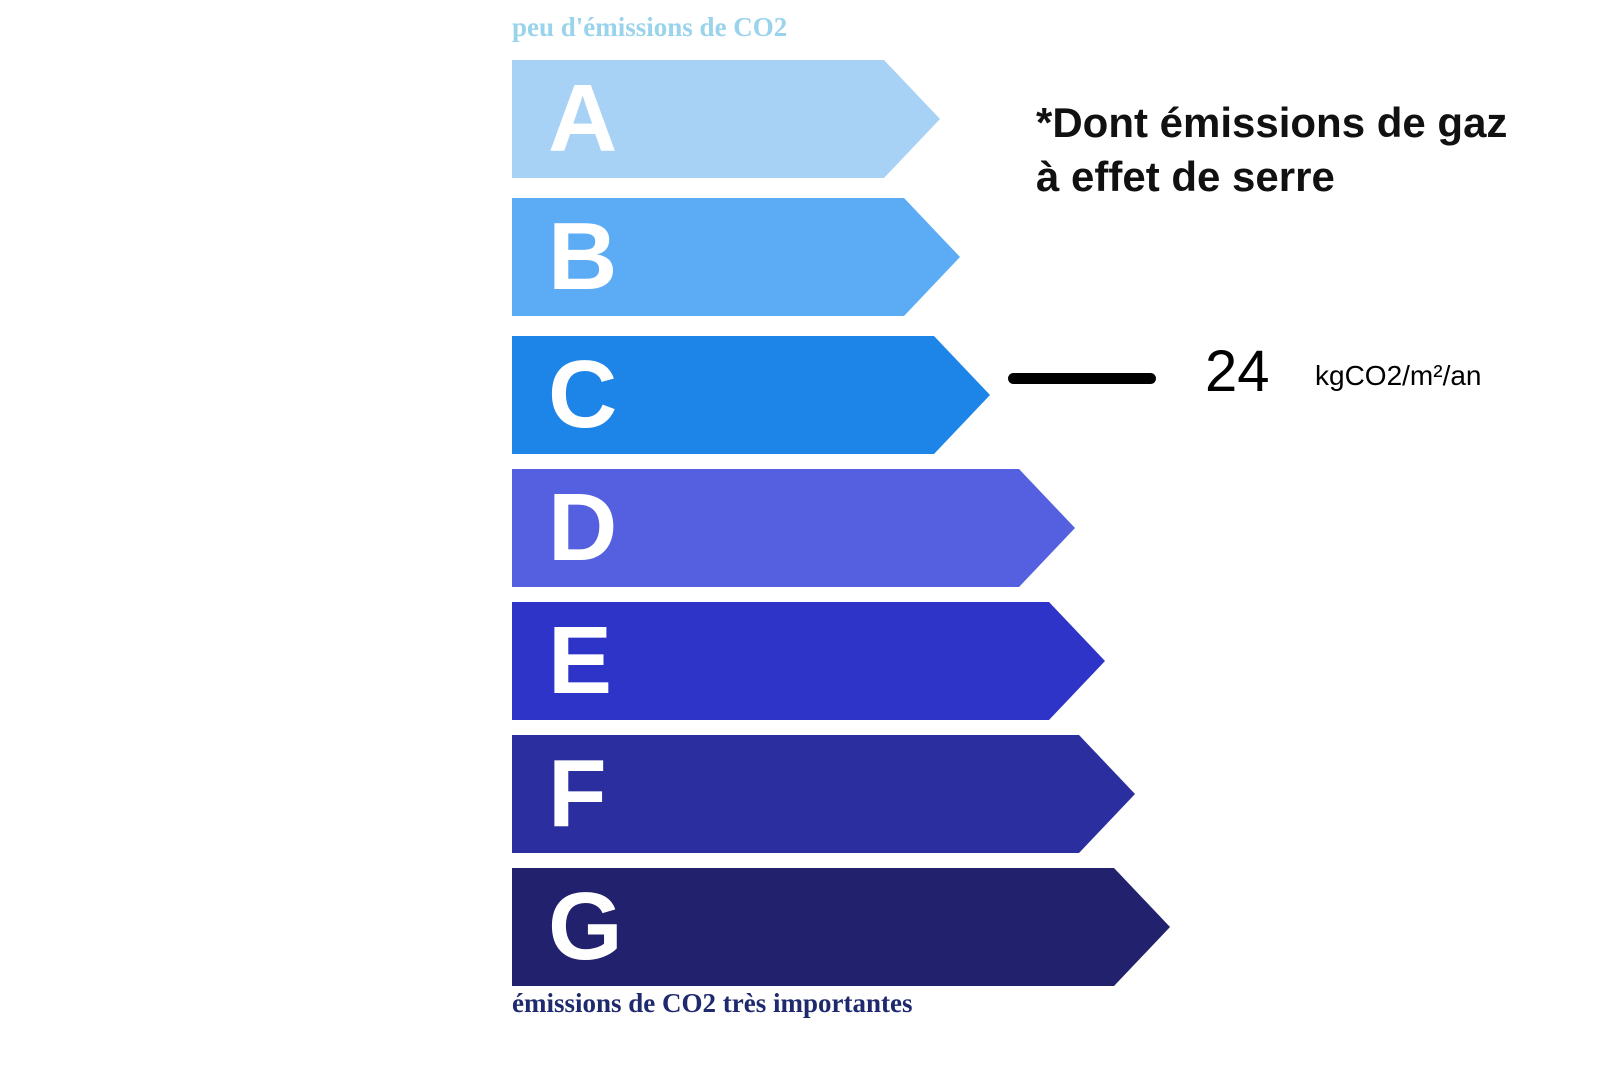 This screenshot has width=1600, height=1068. I want to click on value-connector-line, so click(1082, 378).